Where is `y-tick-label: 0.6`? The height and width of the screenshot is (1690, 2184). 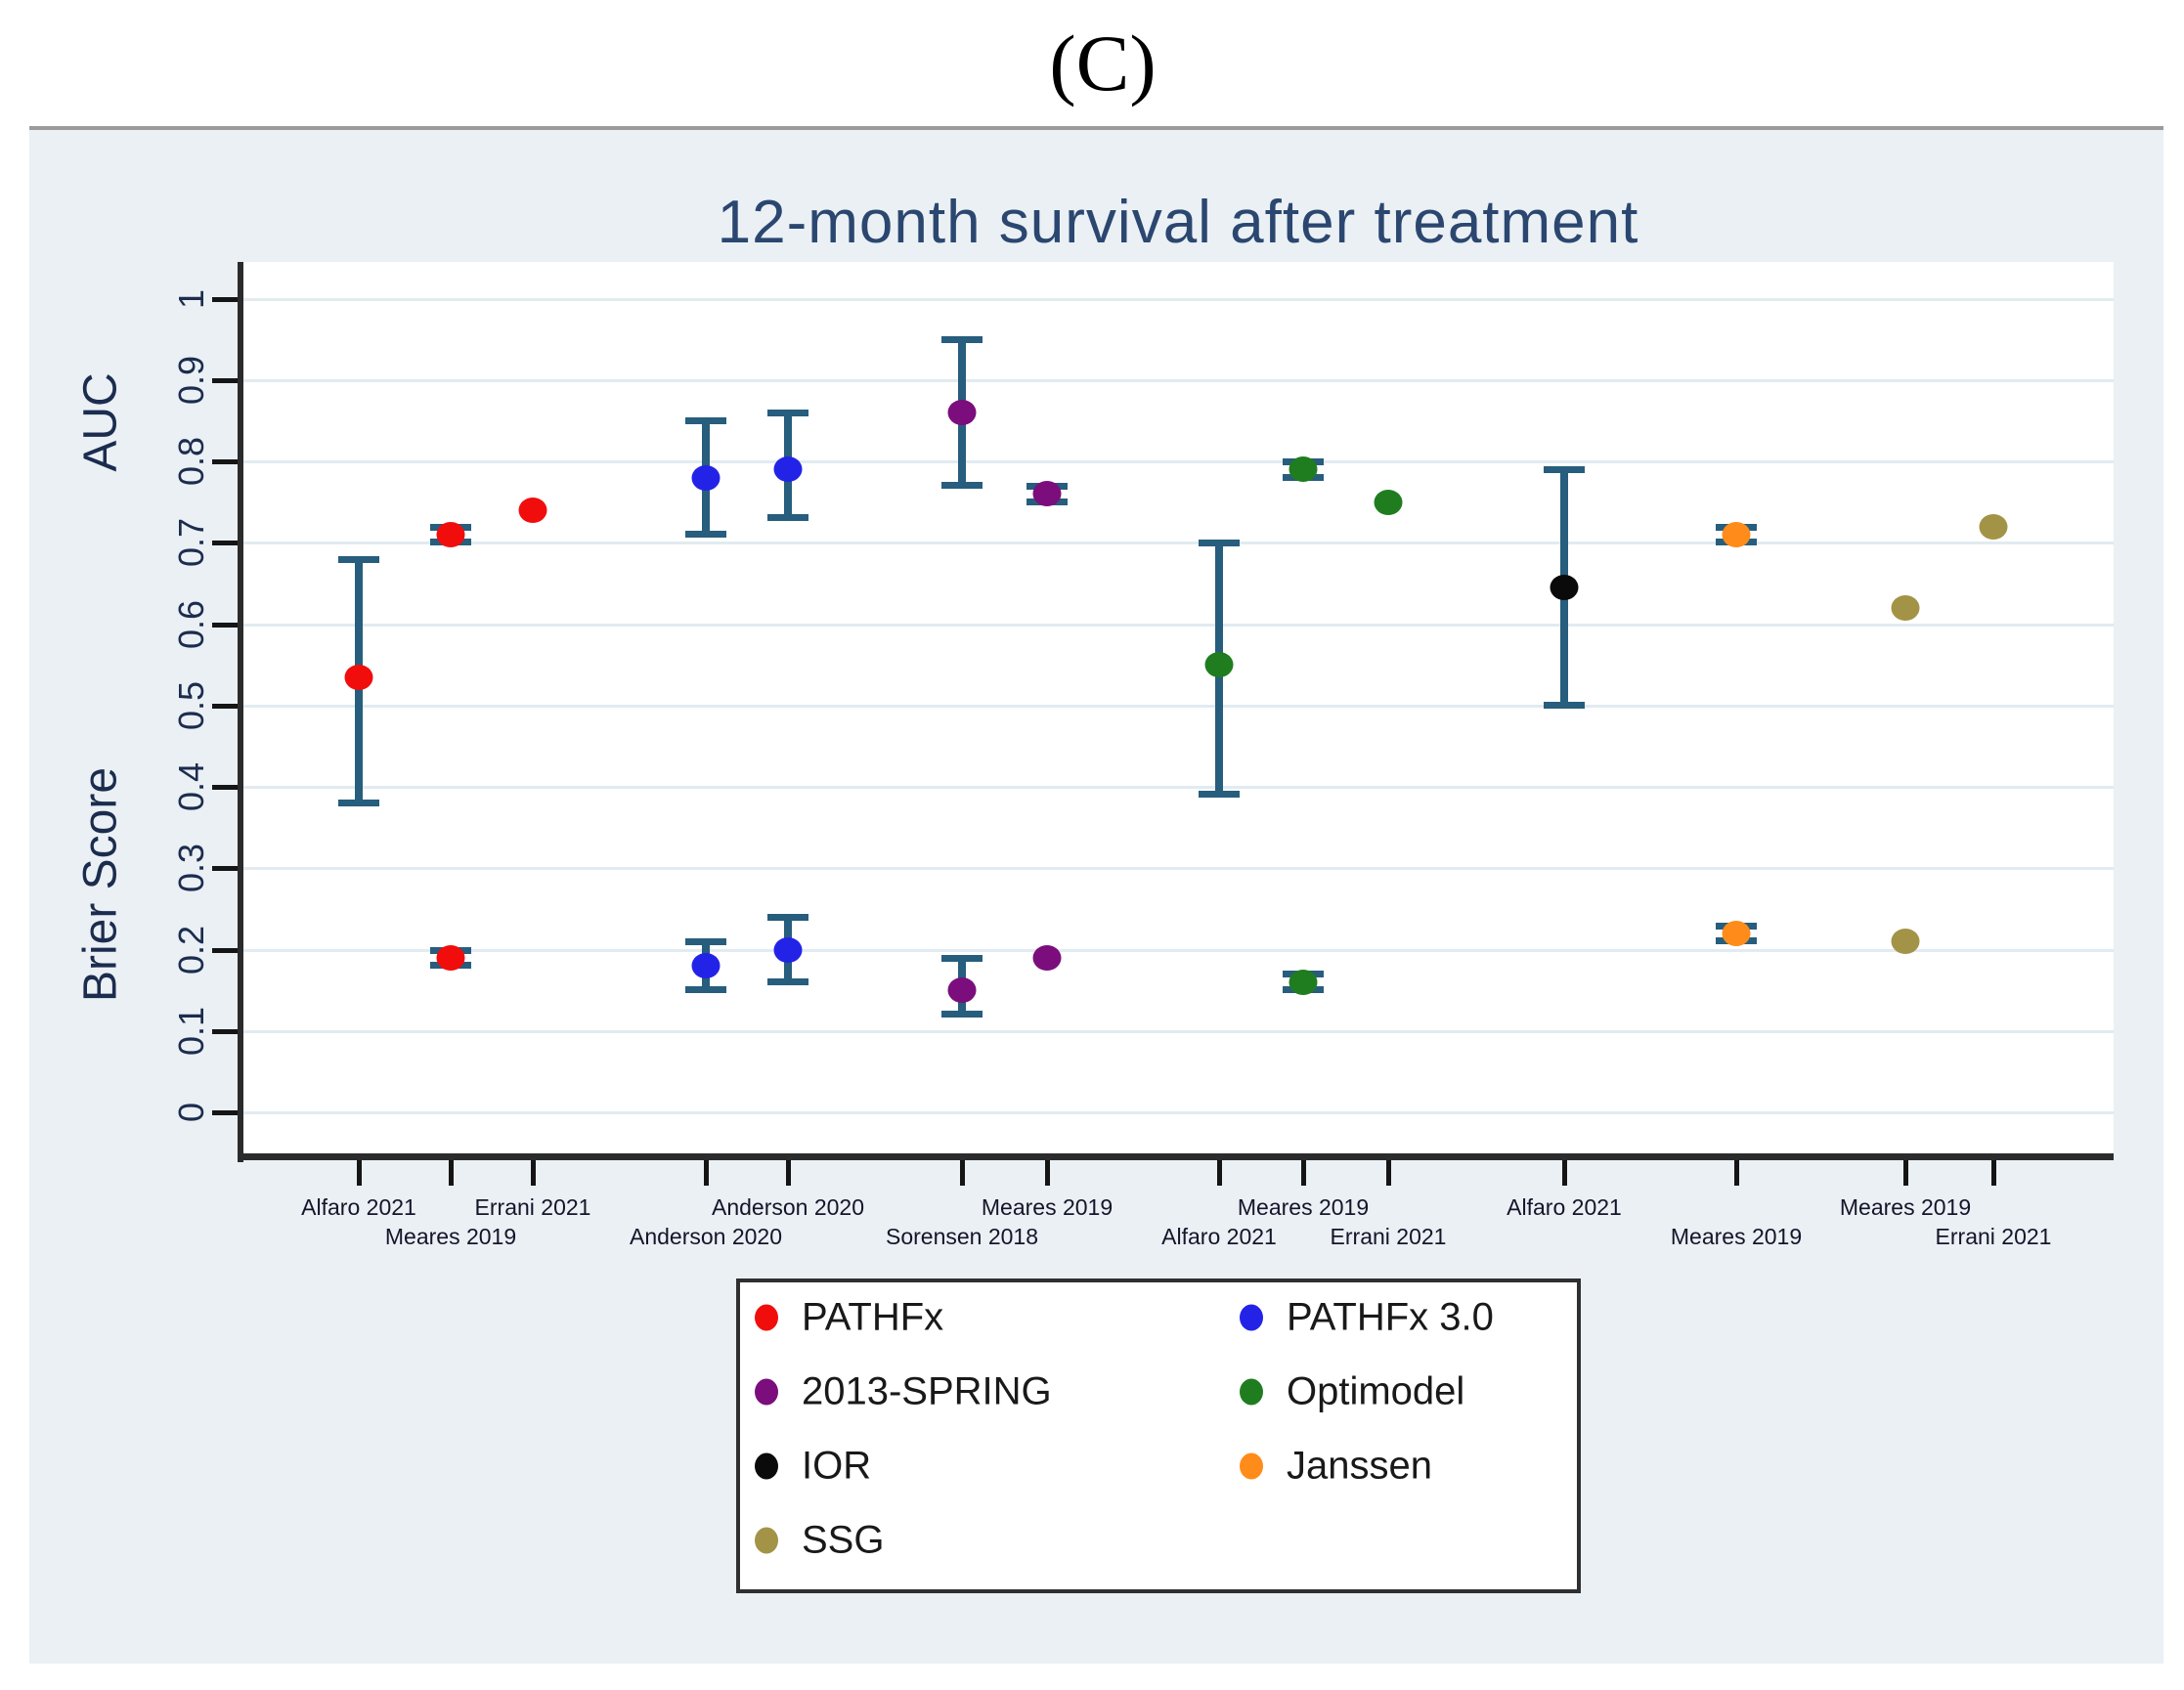
y-tick-label: 0.6 is located at coordinates (191, 624).